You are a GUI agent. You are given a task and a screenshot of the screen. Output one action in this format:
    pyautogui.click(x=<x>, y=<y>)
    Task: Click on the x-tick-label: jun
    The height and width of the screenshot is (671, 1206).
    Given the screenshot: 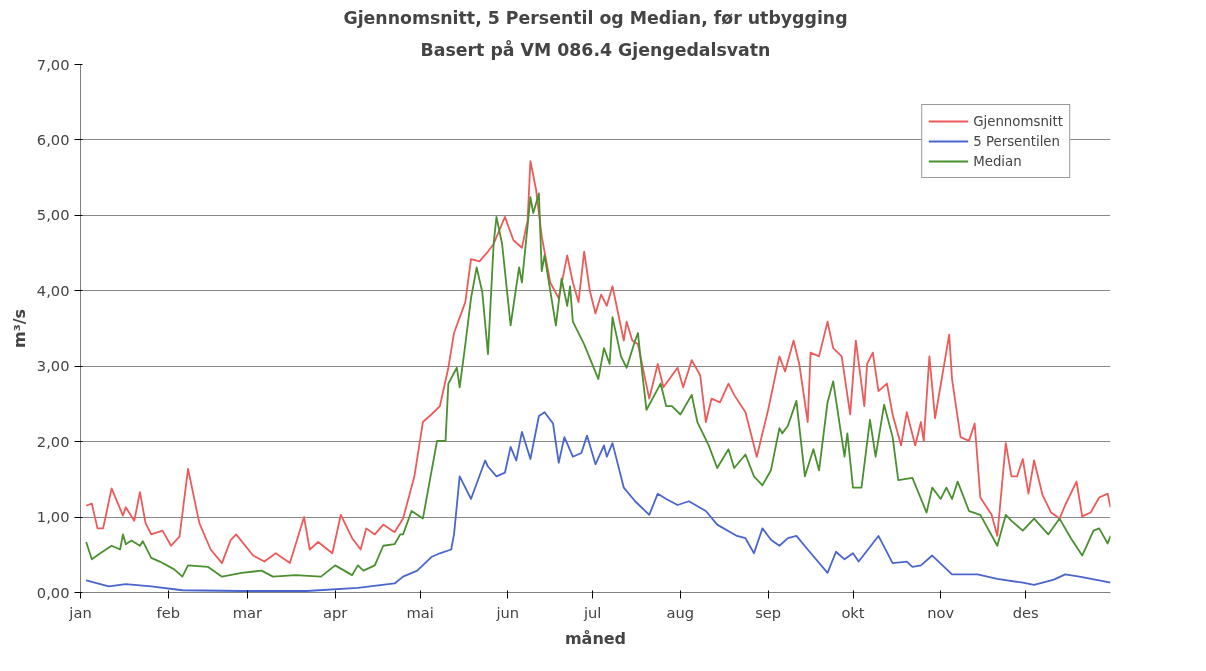 What is the action you would take?
    pyautogui.click(x=507, y=612)
    